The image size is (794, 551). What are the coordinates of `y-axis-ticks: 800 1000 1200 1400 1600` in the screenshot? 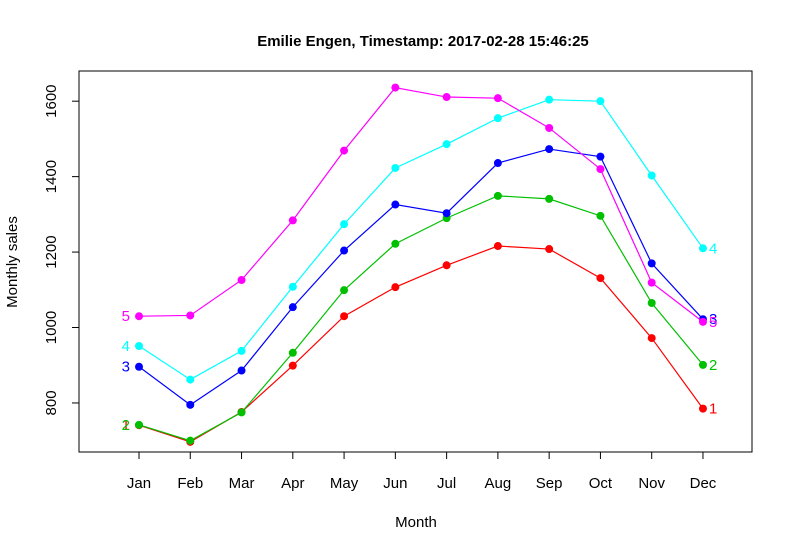 It's located at (61, 249).